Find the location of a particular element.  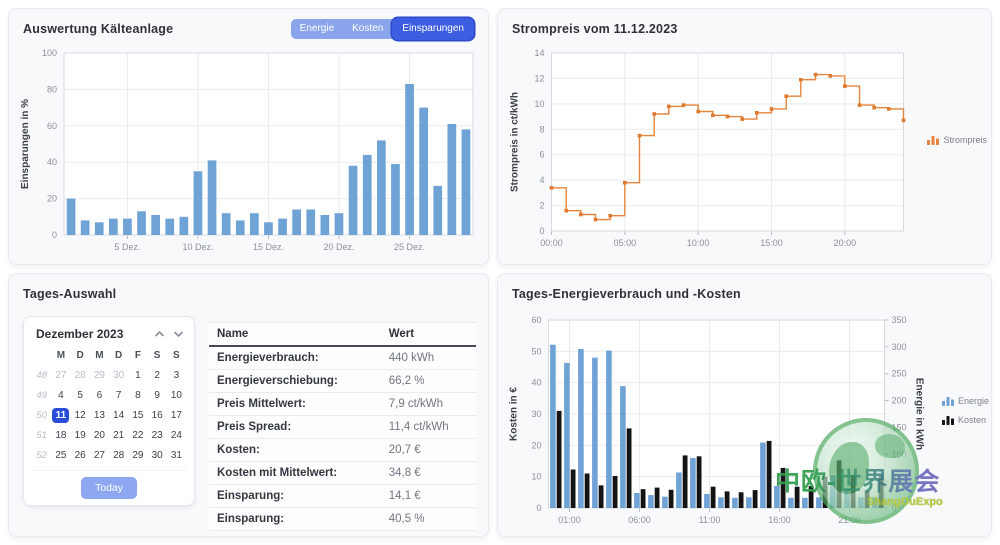

day-label: 22 is located at coordinates (138, 435).